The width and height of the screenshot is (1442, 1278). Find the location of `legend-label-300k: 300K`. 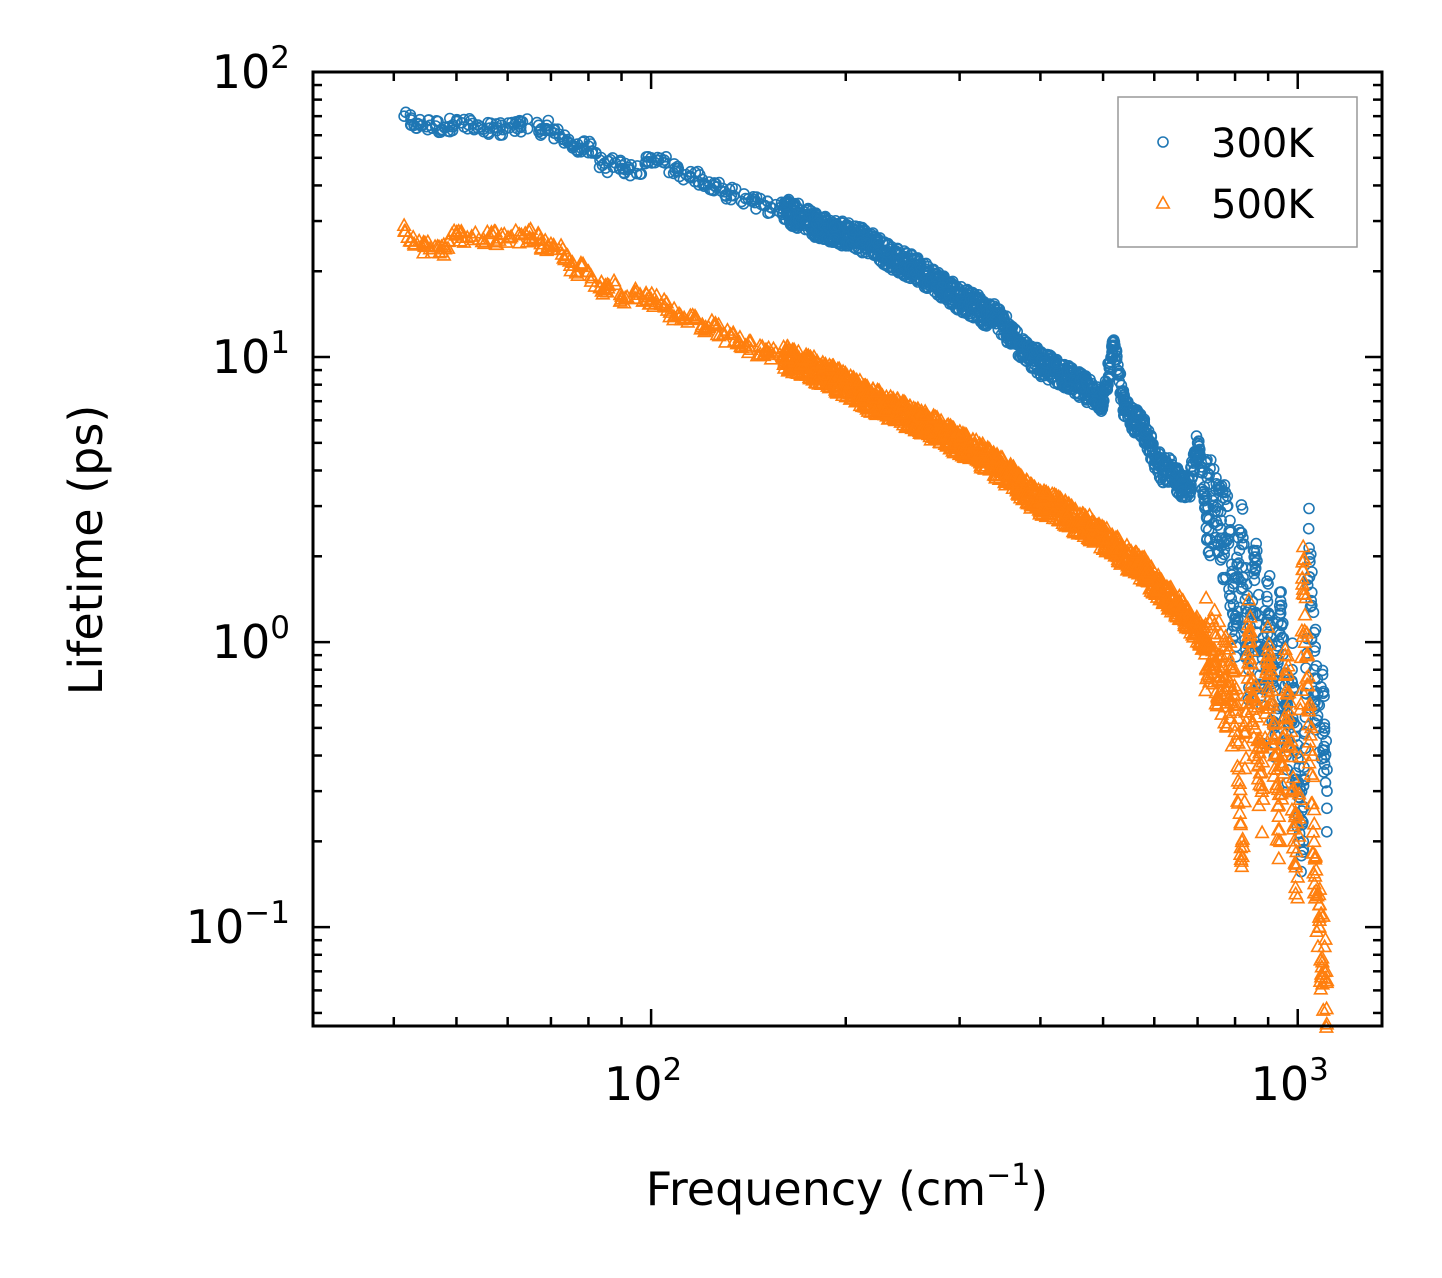

legend-label-300k: 300K is located at coordinates (1263, 144).